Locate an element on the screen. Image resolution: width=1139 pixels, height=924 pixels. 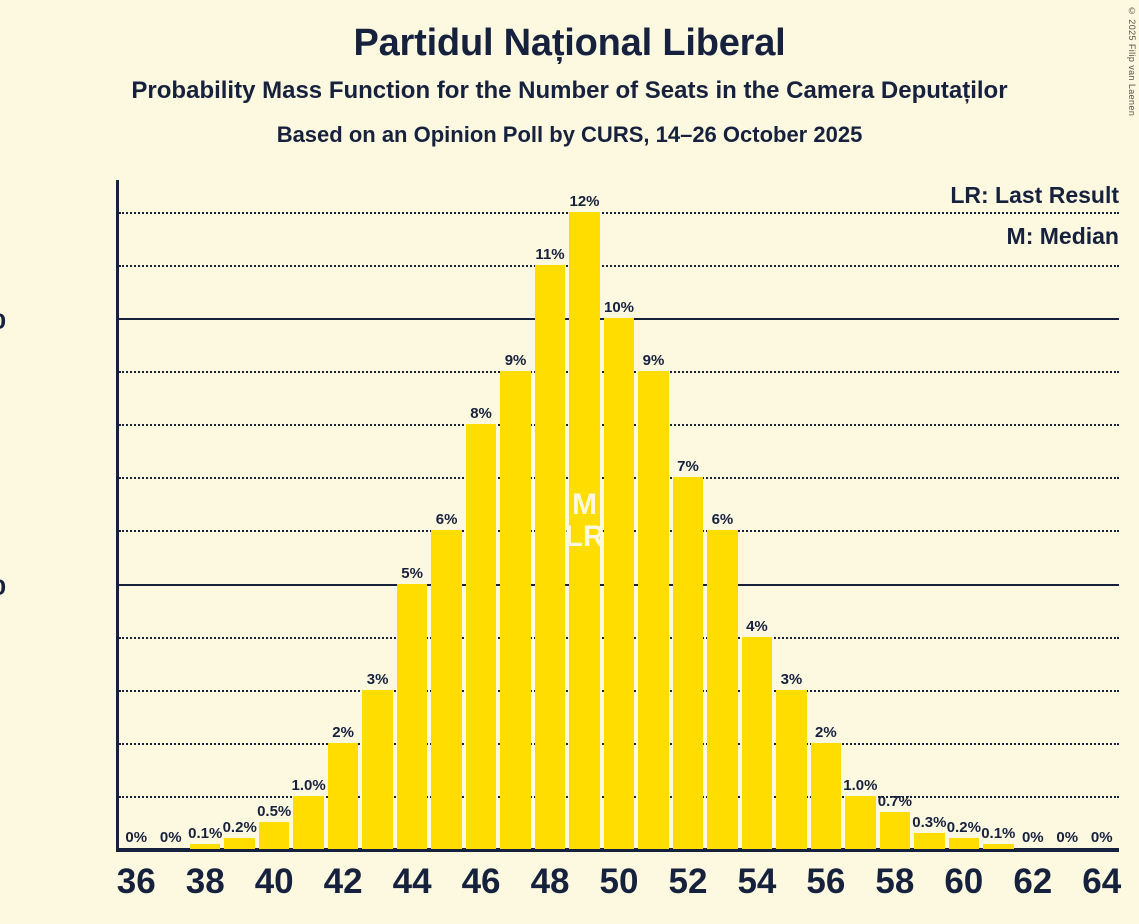
x-tick-46: 46 is located at coordinates (481, 881).